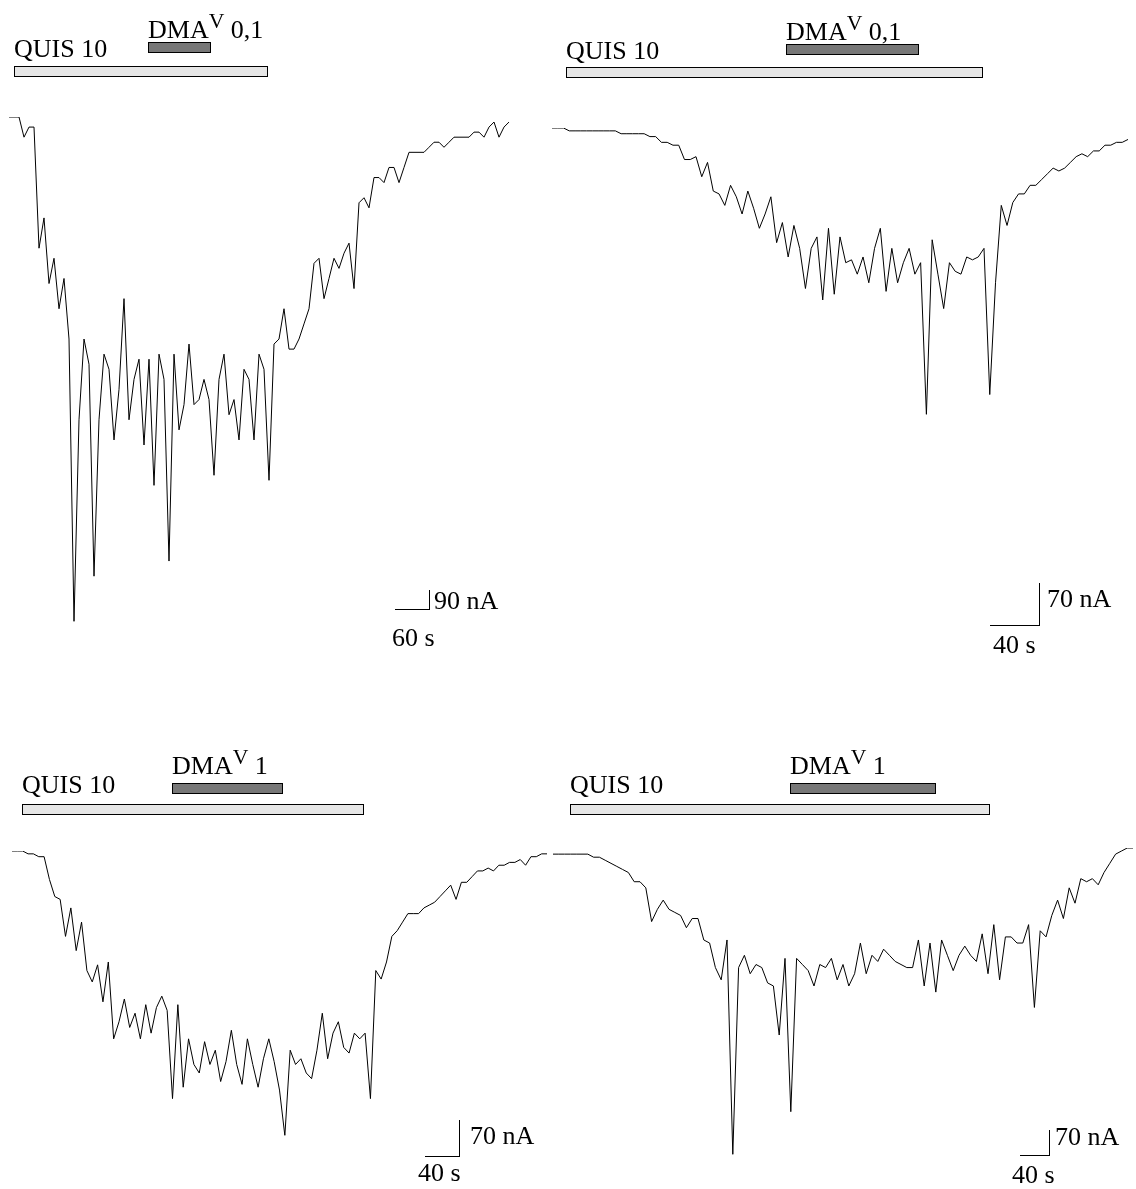  What do you see at coordinates (413, 637) in the screenshot?
I see `text: 60 s` at bounding box center [413, 637].